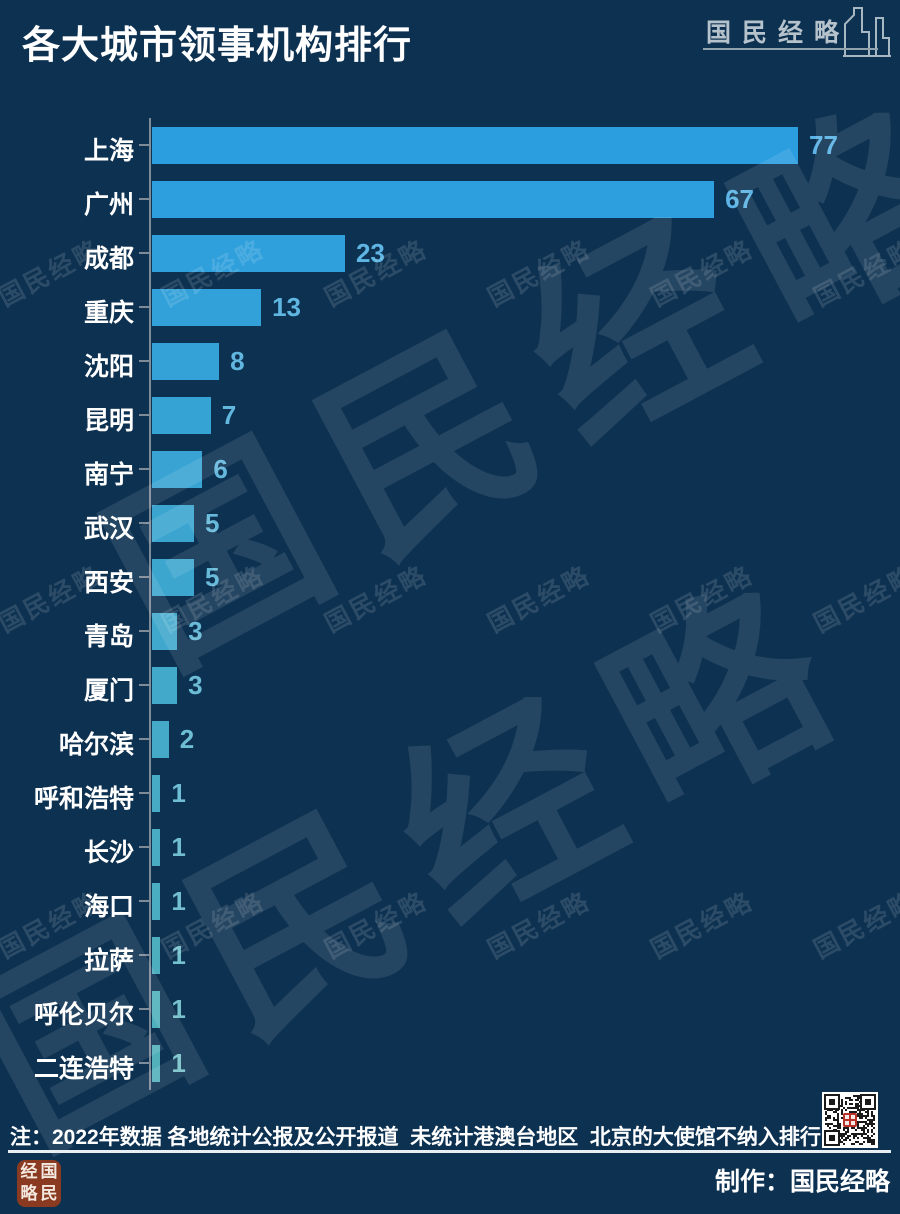 This screenshot has width=900, height=1214. I want to click on city-label: 武汉, so click(108, 529).